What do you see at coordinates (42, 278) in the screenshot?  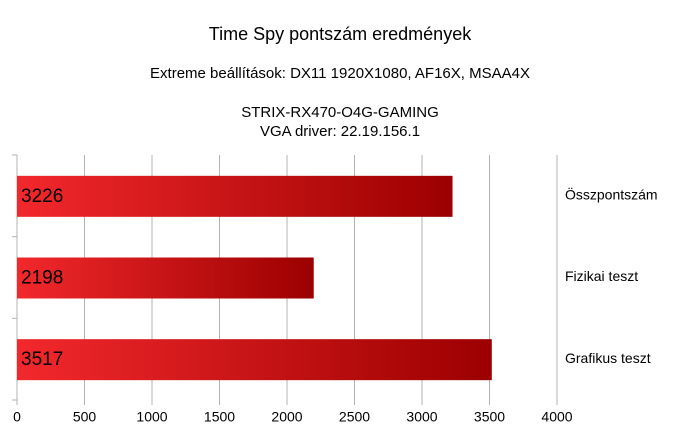 I see `data-label: 2198` at bounding box center [42, 278].